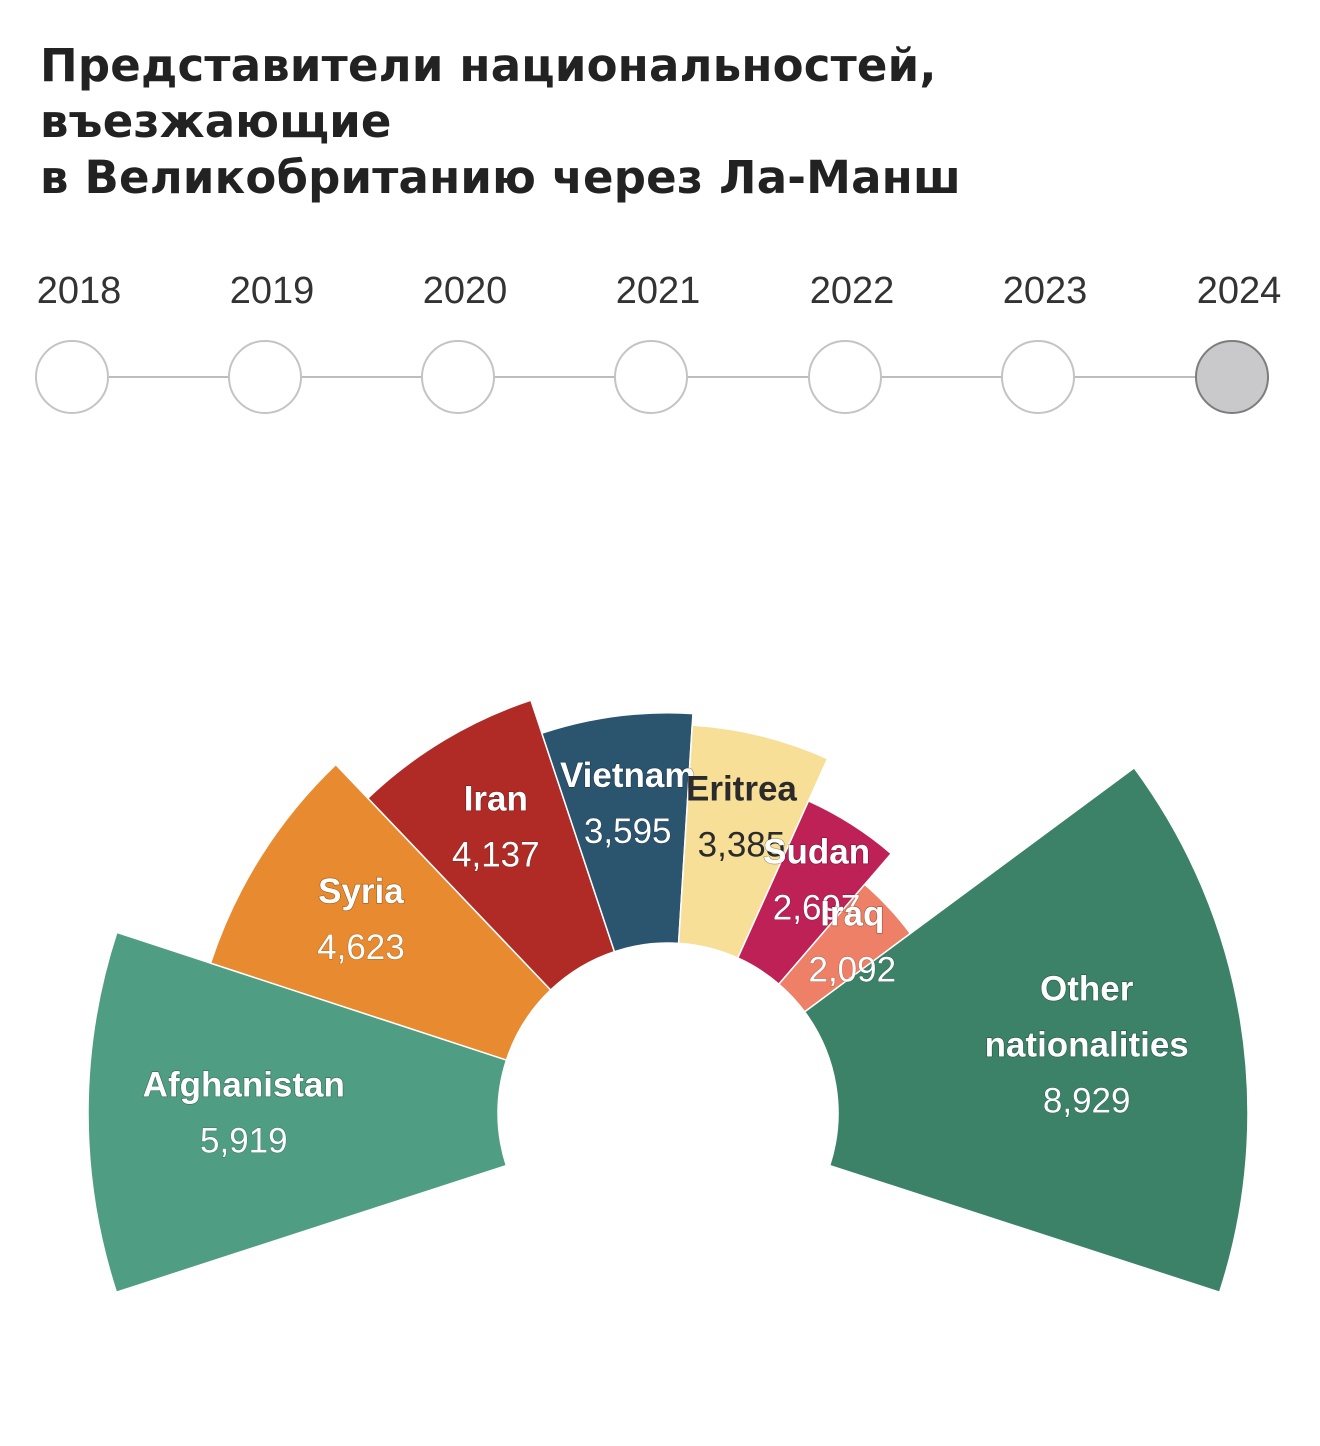  Describe the element at coordinates (244, 1084) in the screenshot. I see `segment-label-afghanistan: Afghanistan` at that location.